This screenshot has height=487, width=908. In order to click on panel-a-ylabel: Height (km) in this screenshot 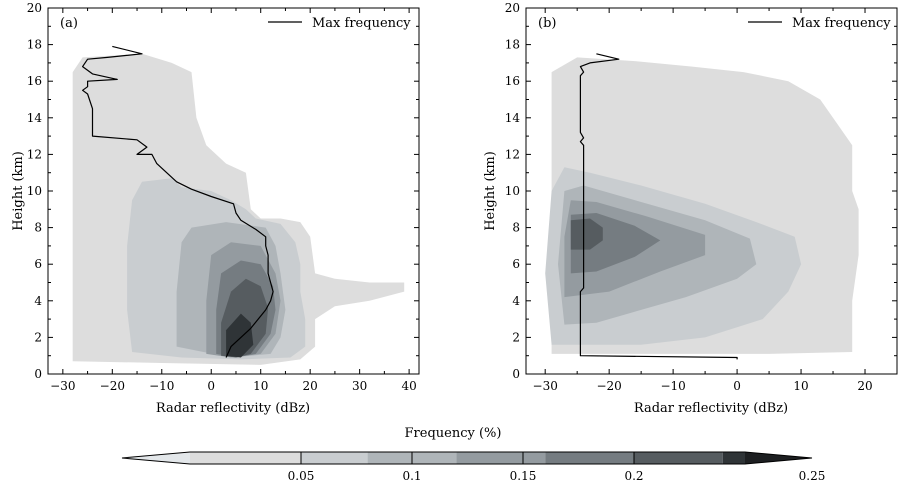, I will do `click(18, 191)`.